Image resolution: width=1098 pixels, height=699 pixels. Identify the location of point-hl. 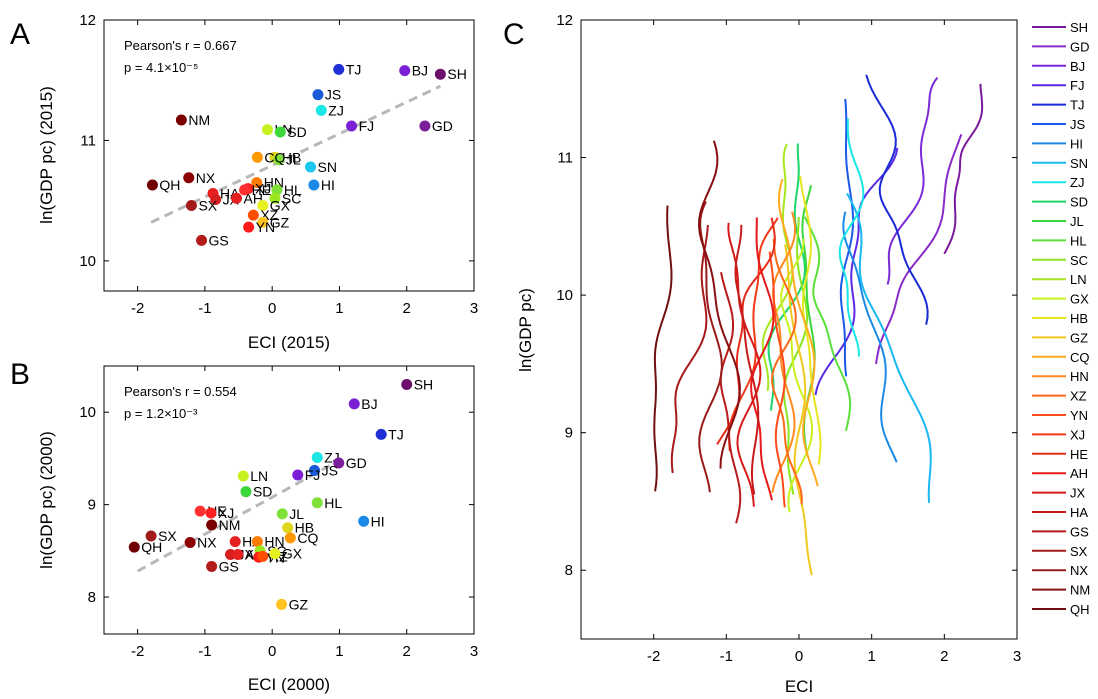
(317, 502).